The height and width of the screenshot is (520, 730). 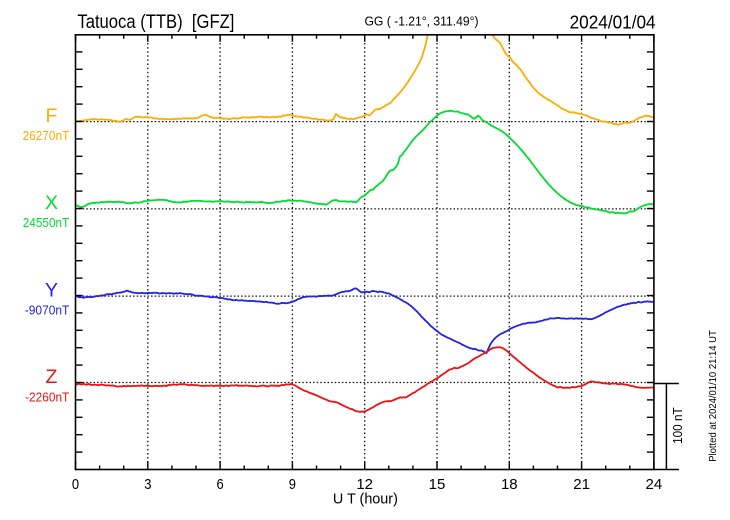 I want to click on svg-text: U T (hour), so click(x=365, y=499).